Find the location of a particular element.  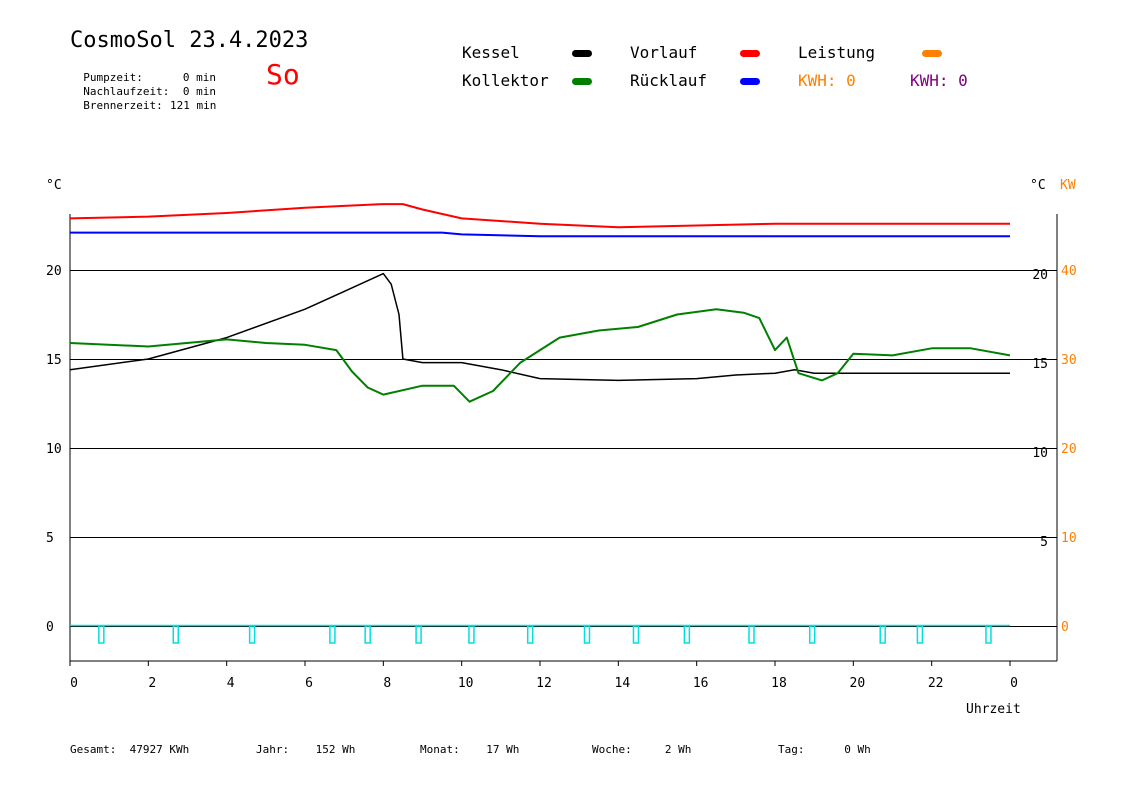

y-tick-right: 20 is located at coordinates (1040, 275).